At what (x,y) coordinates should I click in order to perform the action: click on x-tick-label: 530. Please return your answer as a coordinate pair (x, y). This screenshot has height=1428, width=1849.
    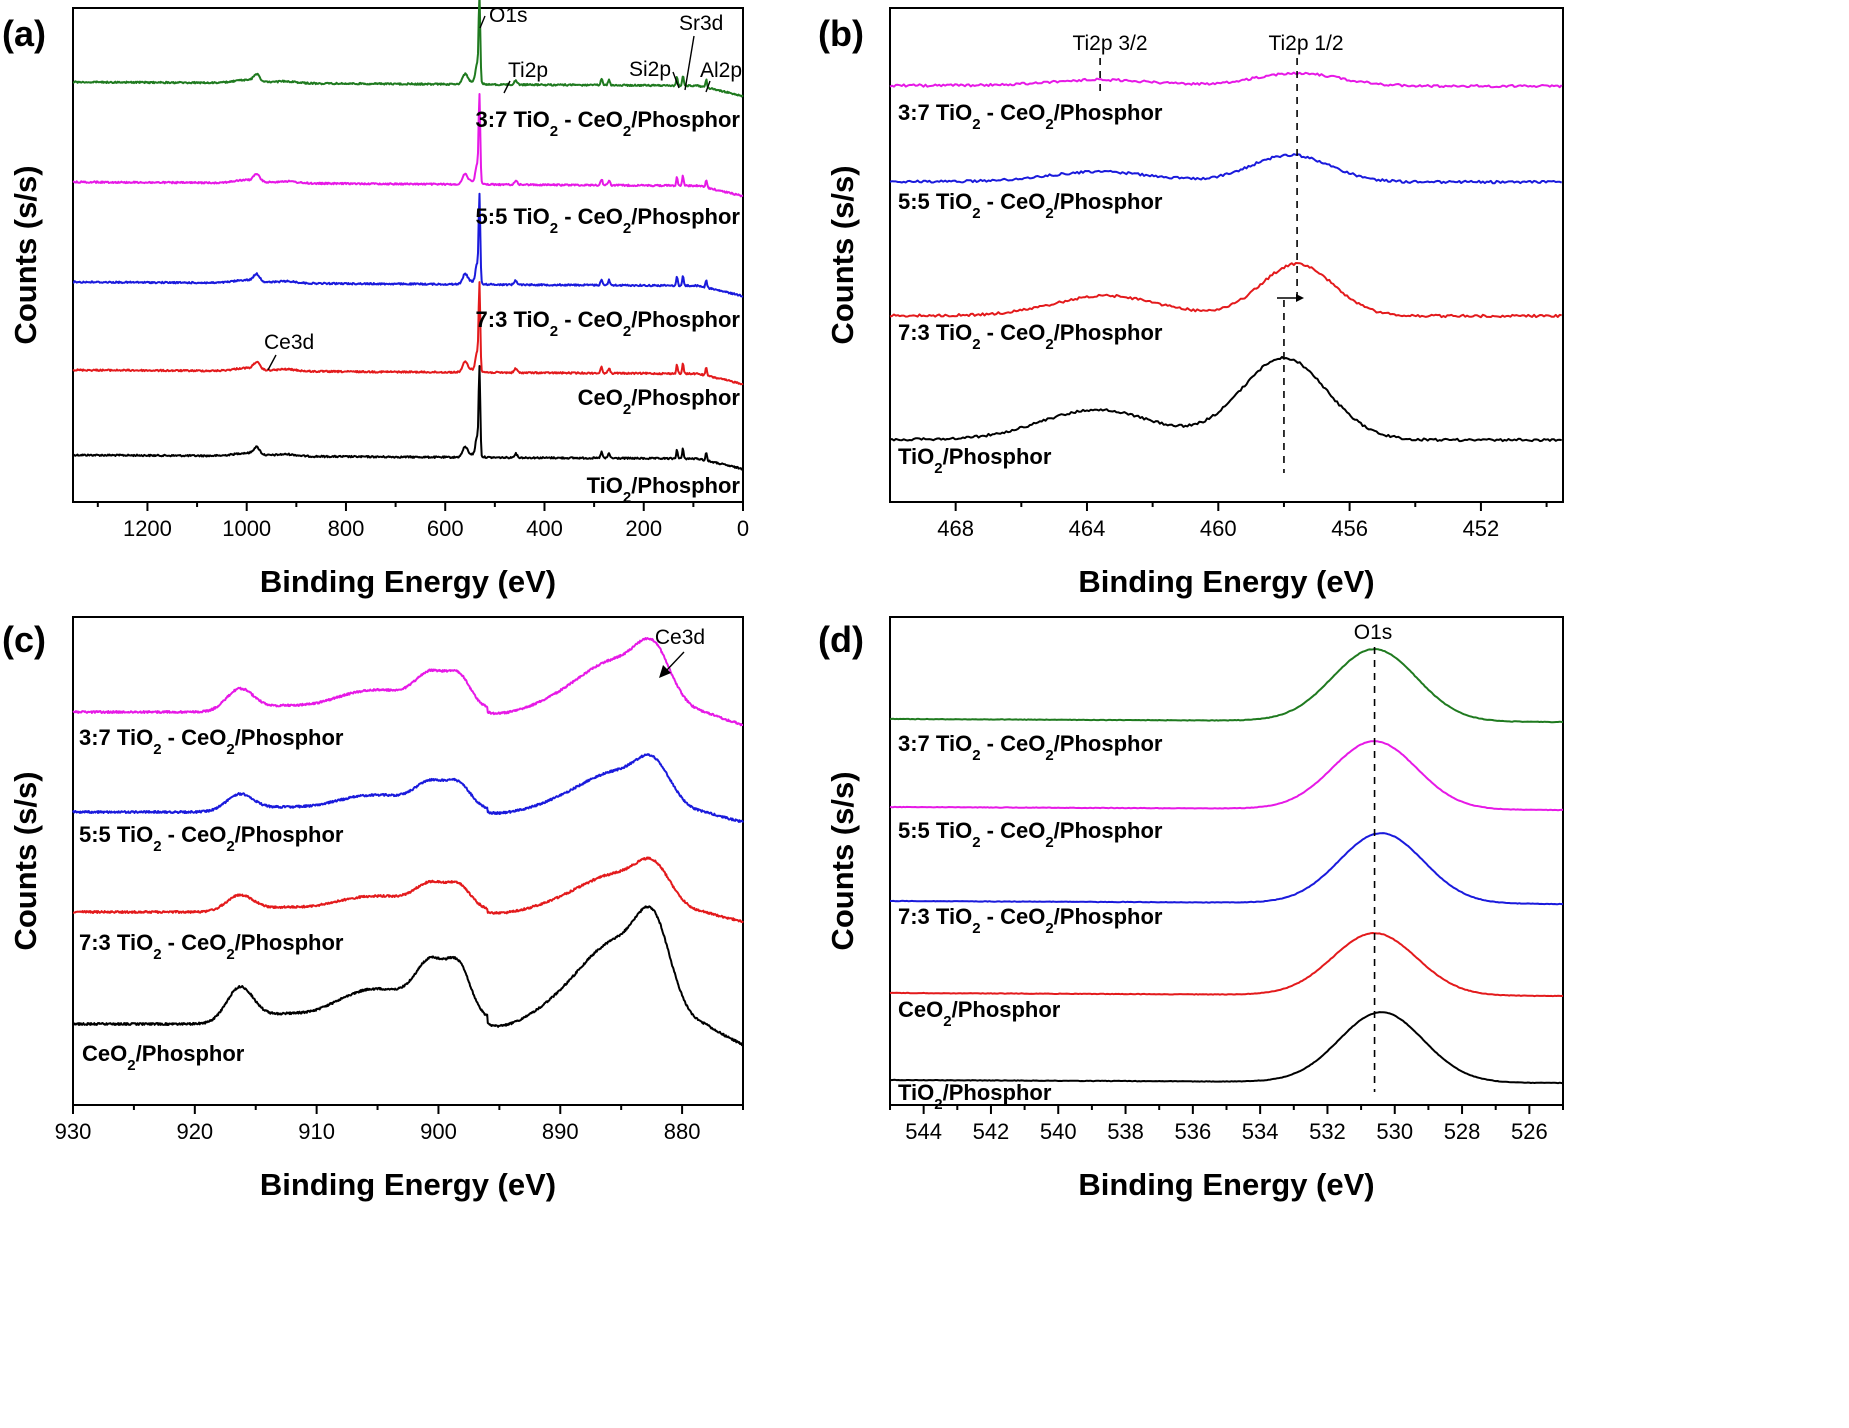
    Looking at the image, I should click on (1394, 1131).